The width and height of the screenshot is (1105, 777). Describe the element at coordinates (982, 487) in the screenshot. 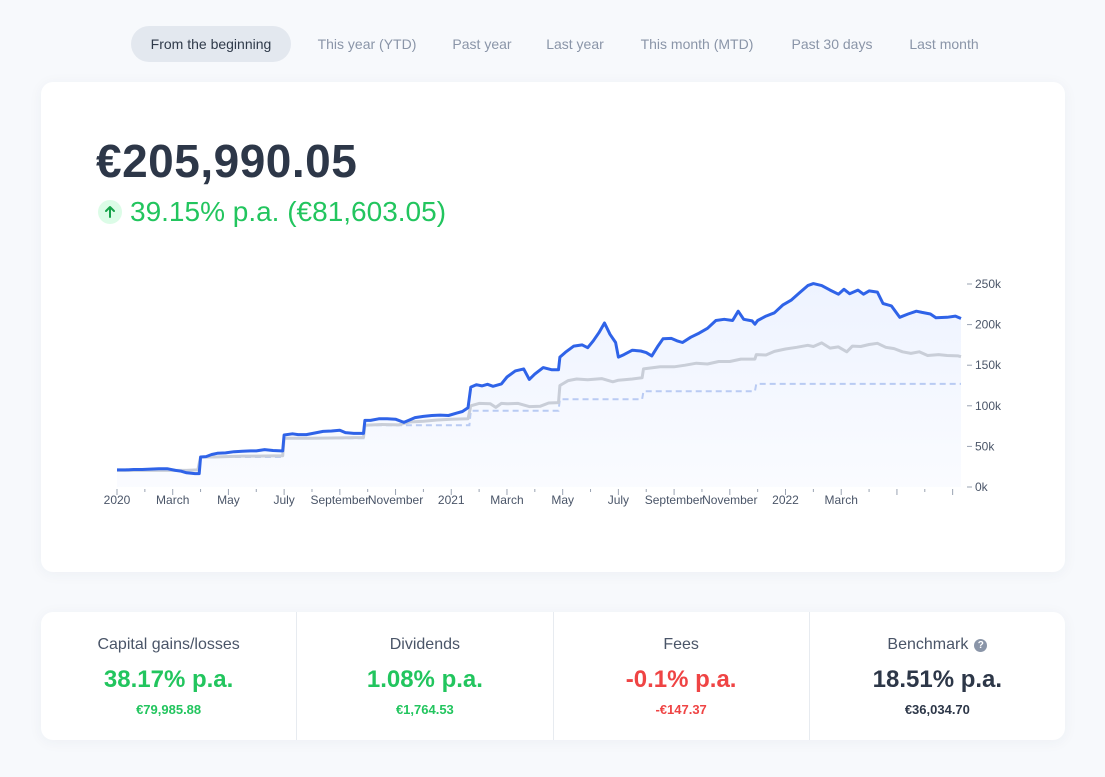

I see `y-tick-label: 0k` at that location.